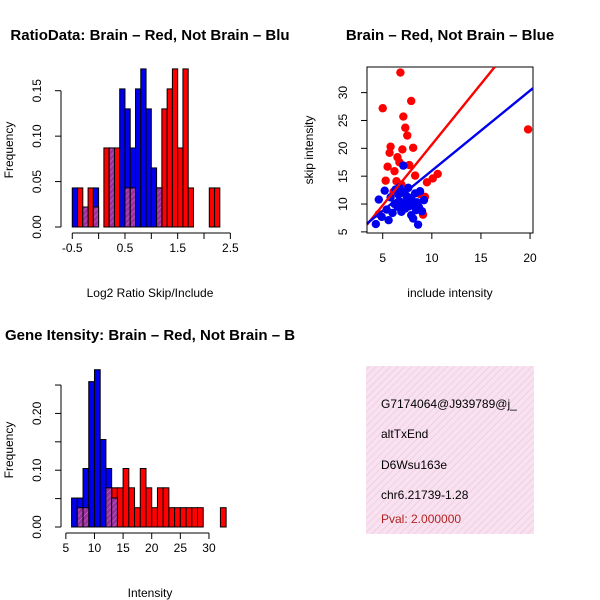 The height and width of the screenshot is (600, 600). What do you see at coordinates (421, 519) in the screenshot?
I see `info-pval: Pval: 2.000000` at bounding box center [421, 519].